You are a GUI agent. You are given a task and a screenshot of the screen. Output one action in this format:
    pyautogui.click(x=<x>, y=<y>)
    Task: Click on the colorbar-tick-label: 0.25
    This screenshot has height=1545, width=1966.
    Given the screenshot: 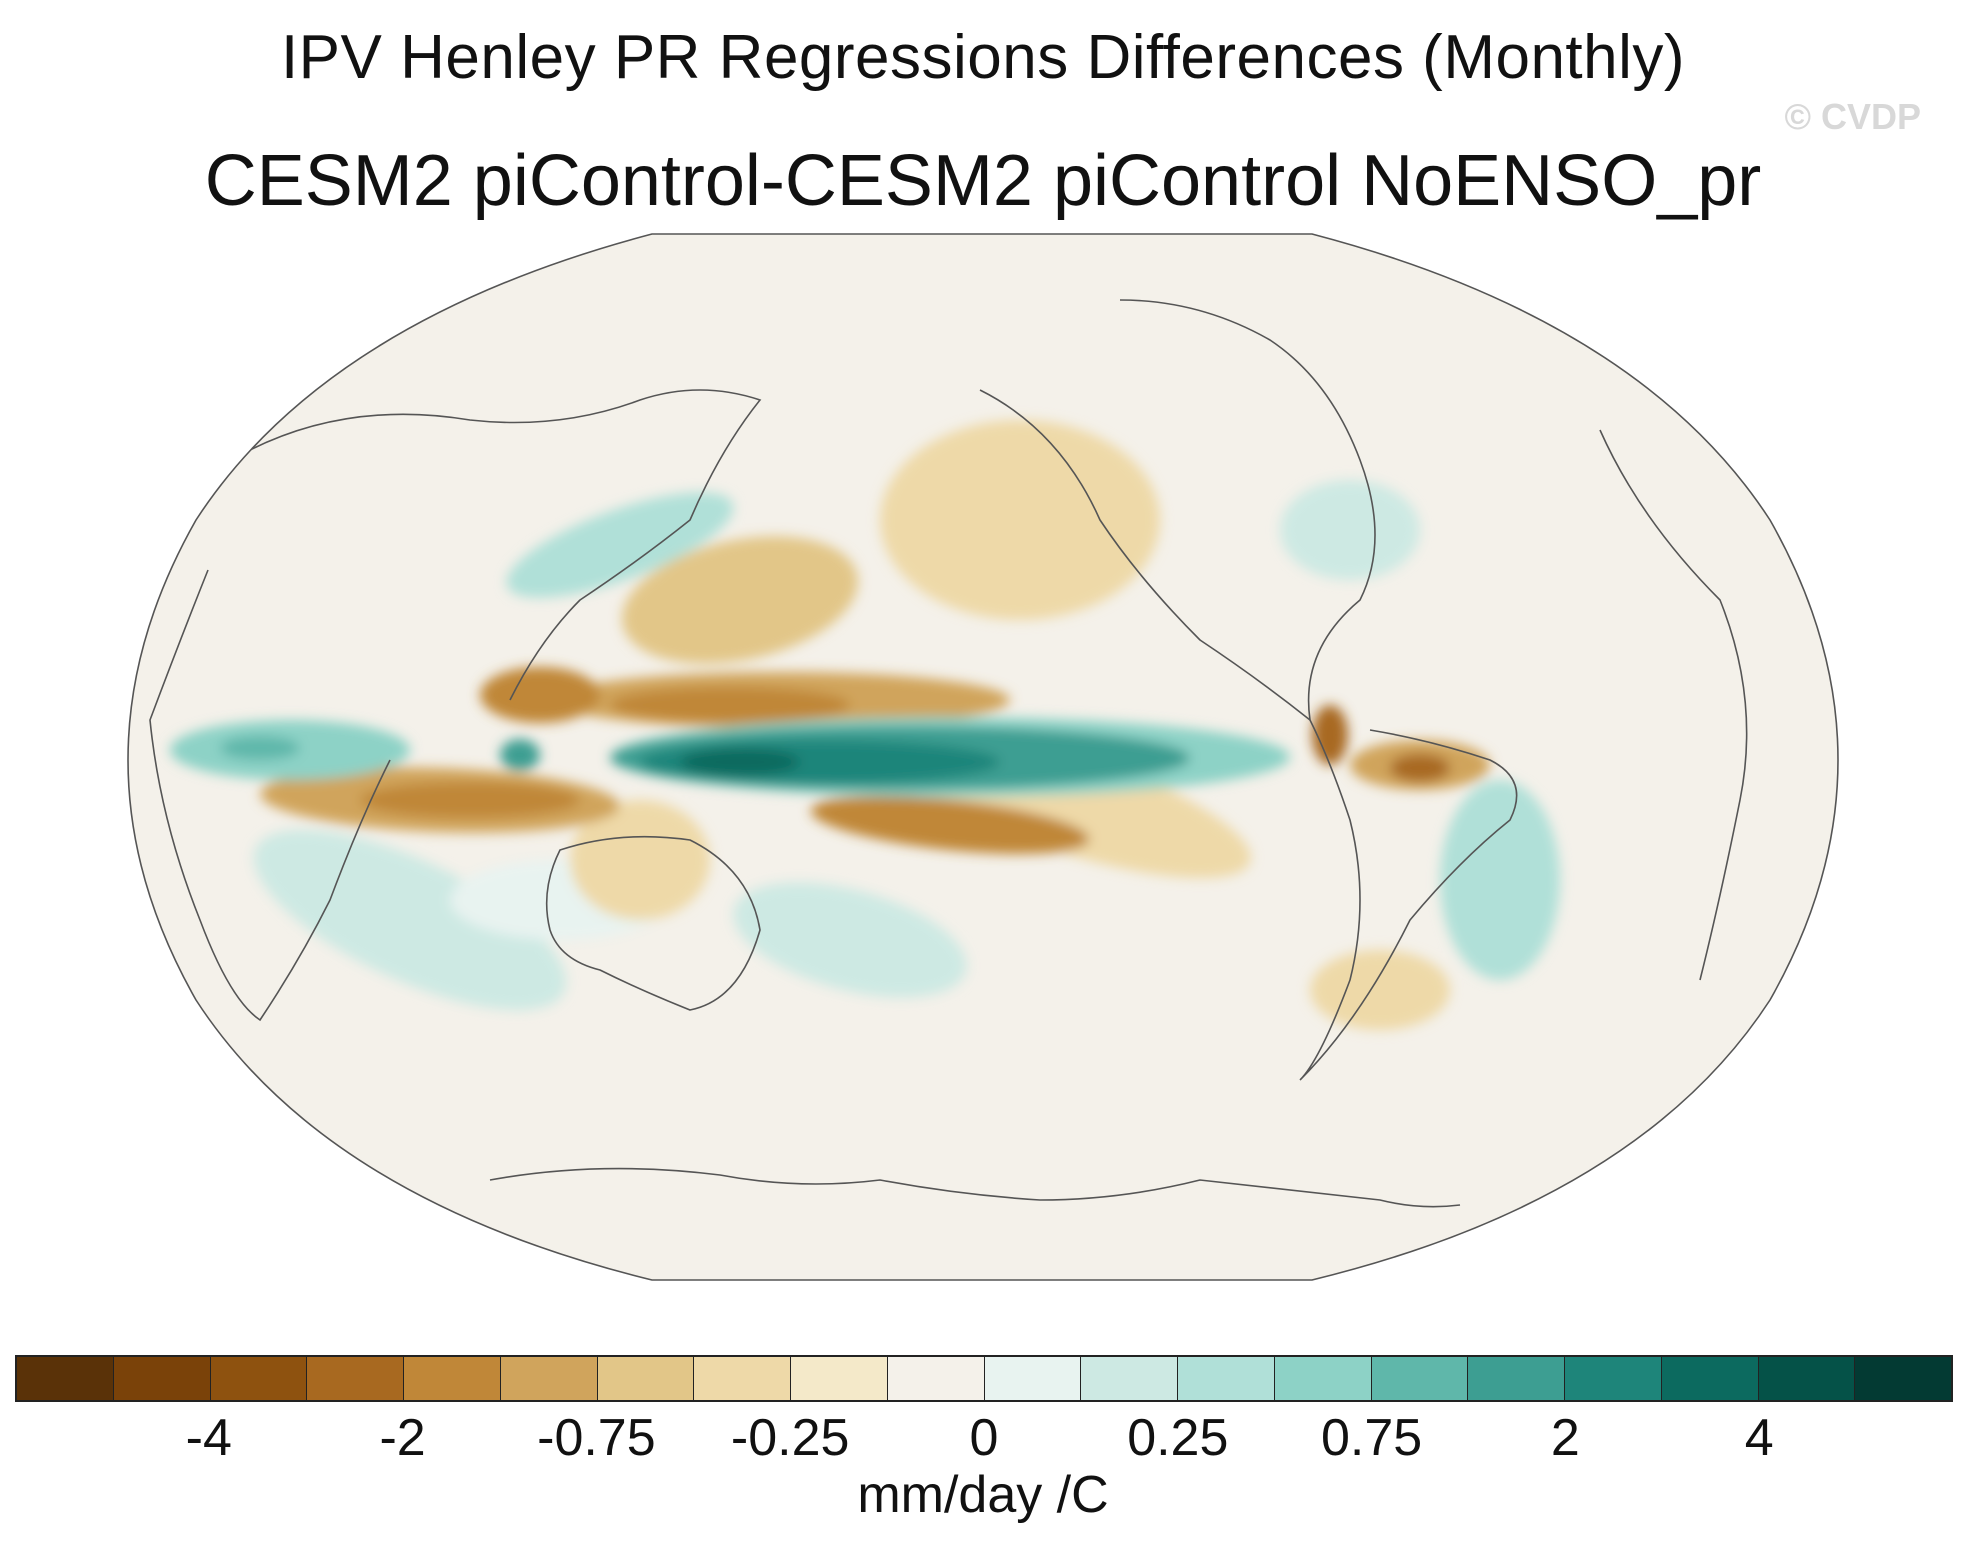 What is the action you would take?
    pyautogui.click(x=1178, y=1438)
    